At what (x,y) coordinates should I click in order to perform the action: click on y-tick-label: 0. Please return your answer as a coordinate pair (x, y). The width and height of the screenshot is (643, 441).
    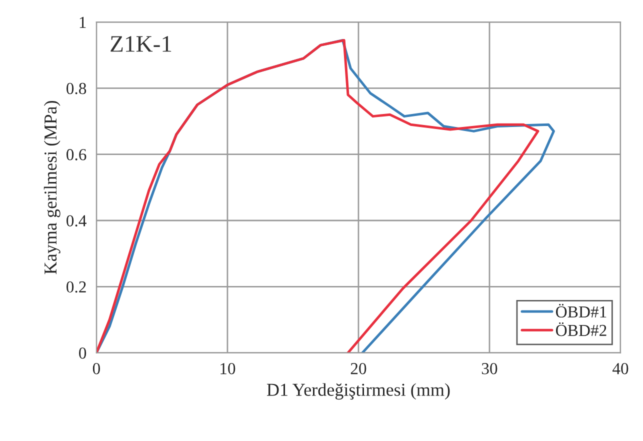
    Looking at the image, I should click on (82, 353).